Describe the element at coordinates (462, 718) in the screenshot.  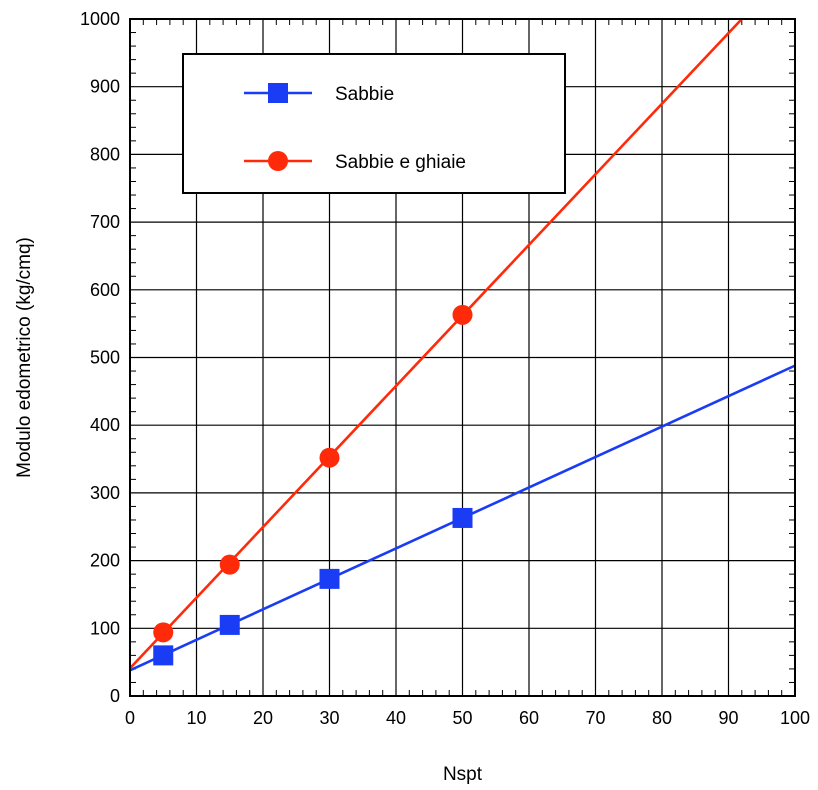
I see `x-tick-label: 50` at that location.